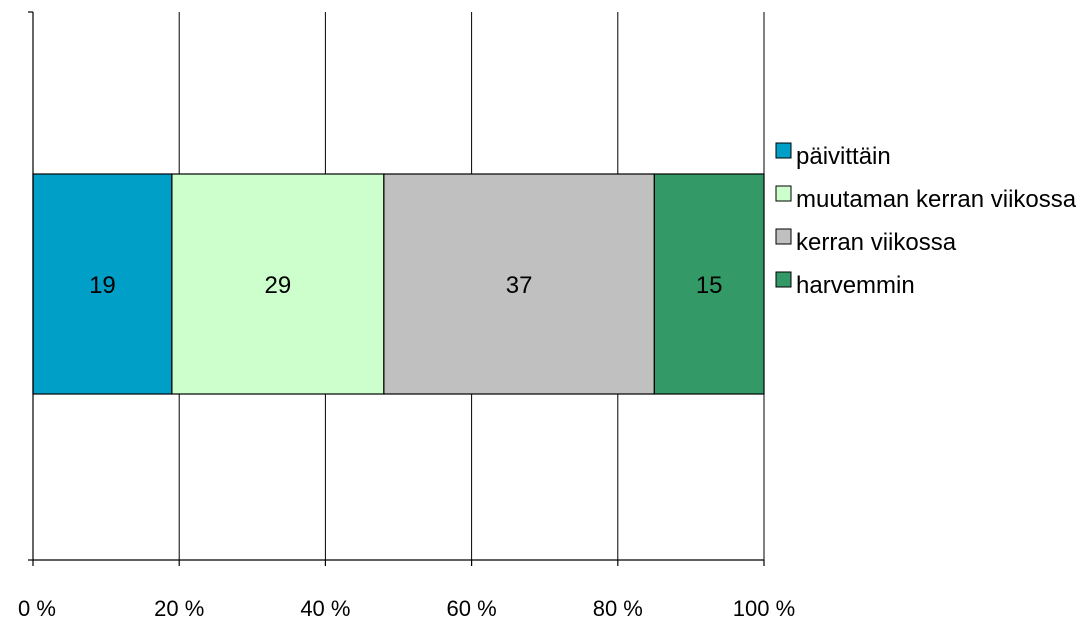 Image resolution: width=1076 pixels, height=623 pixels. What do you see at coordinates (472, 608) in the screenshot?
I see `x-tick-label-60: 60 %` at bounding box center [472, 608].